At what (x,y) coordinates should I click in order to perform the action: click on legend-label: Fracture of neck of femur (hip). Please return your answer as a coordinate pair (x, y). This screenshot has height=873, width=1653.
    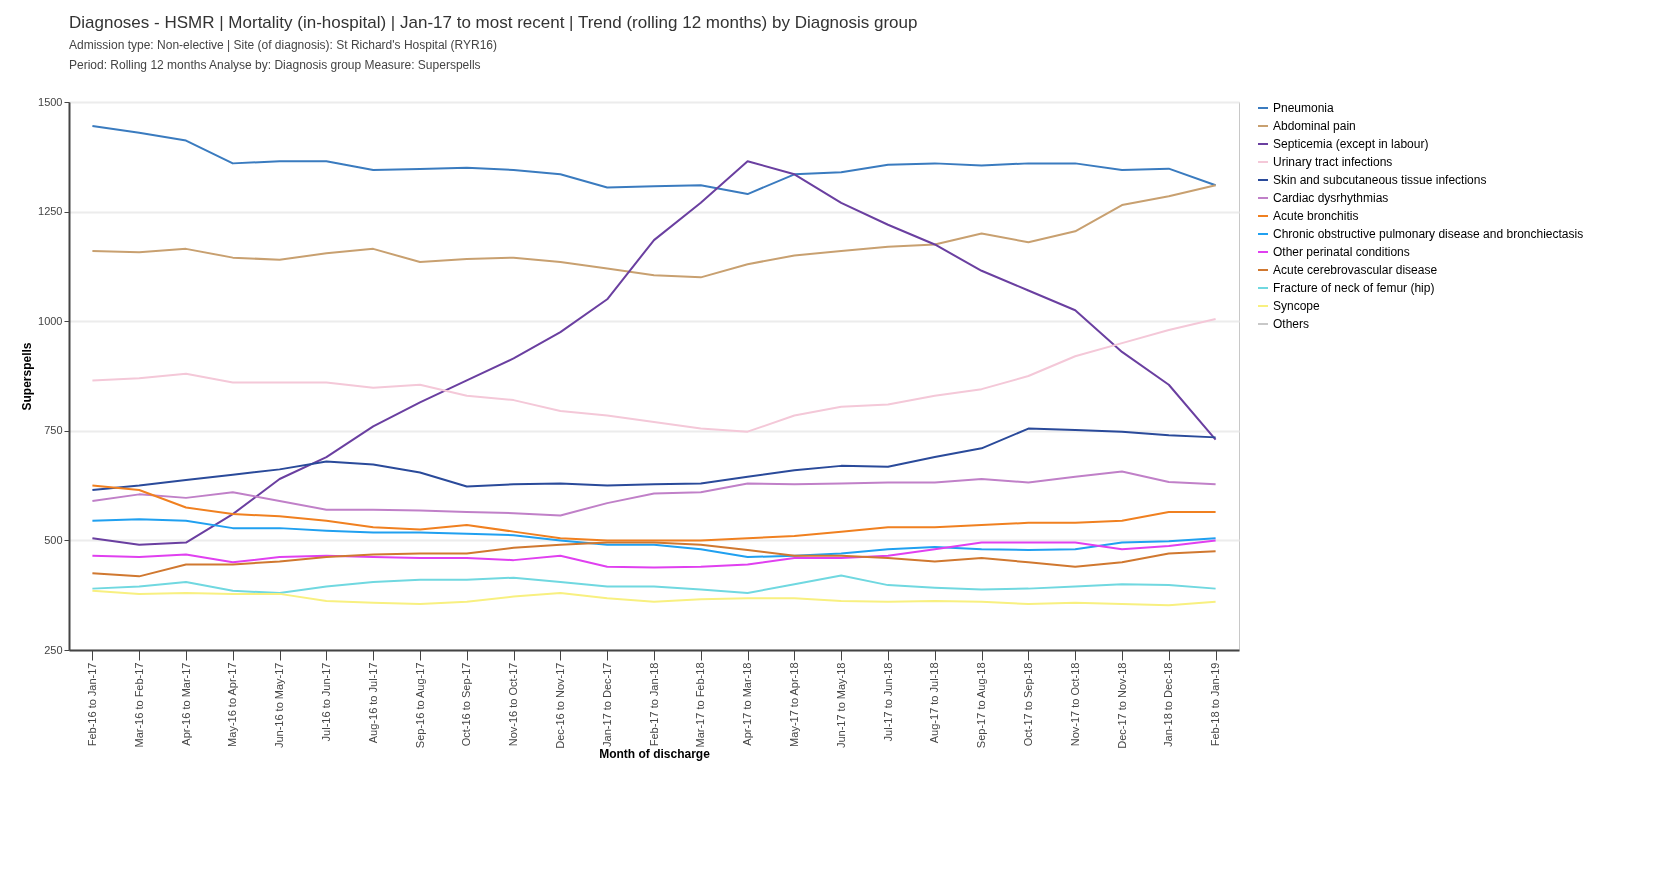
    Looking at the image, I should click on (1354, 288).